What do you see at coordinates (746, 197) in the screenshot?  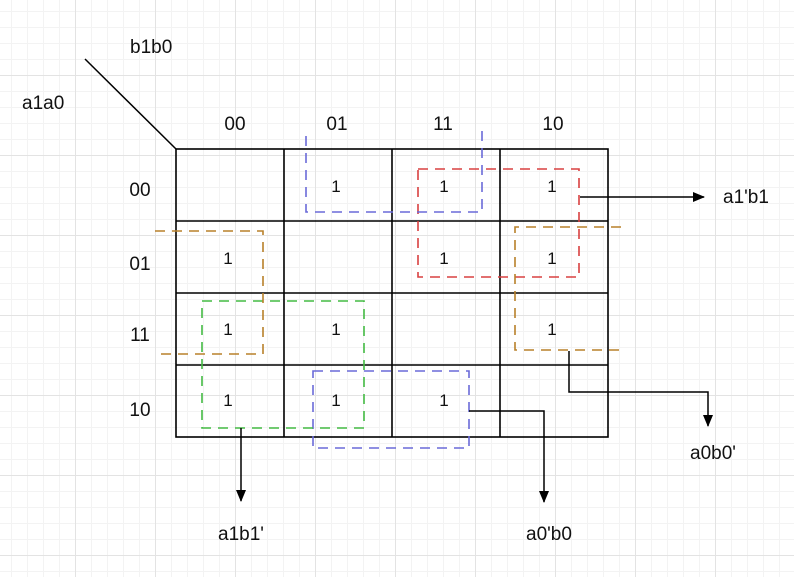 I see `term-label-a1pb1: a1'b1` at bounding box center [746, 197].